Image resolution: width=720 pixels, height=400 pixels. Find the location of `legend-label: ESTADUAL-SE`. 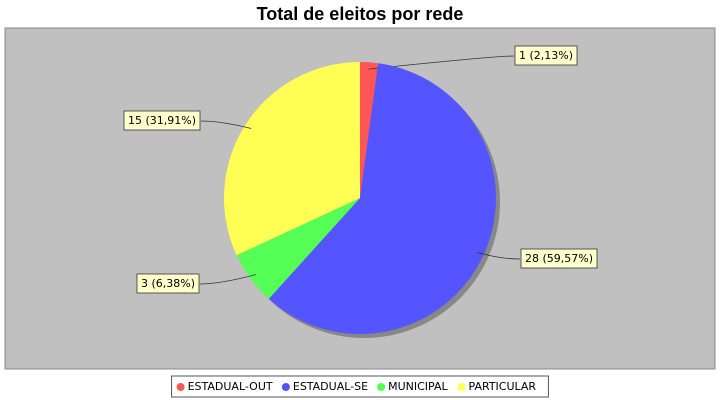

legend-label: ESTADUAL-SE is located at coordinates (330, 386).